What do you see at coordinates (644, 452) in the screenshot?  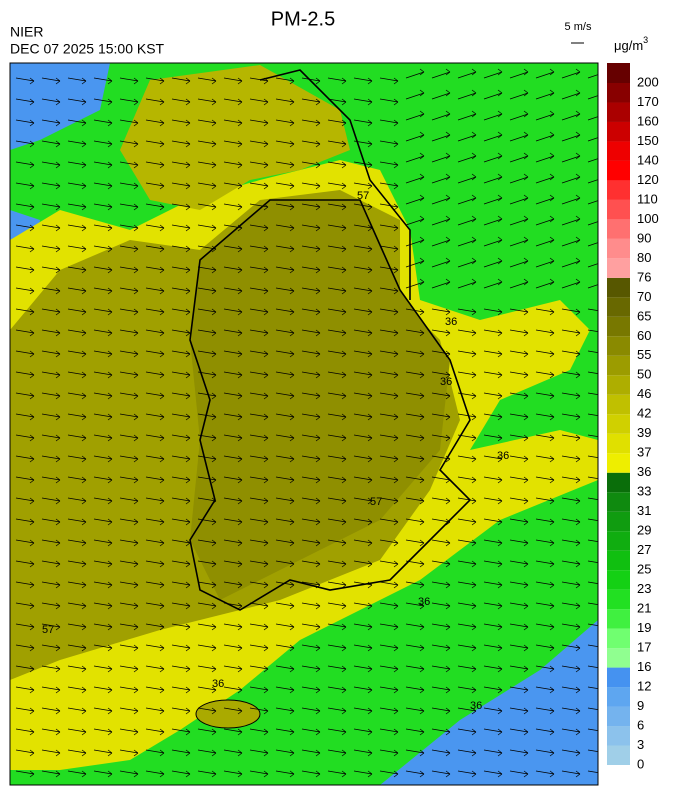 I see `colorbar-label: 37` at bounding box center [644, 452].